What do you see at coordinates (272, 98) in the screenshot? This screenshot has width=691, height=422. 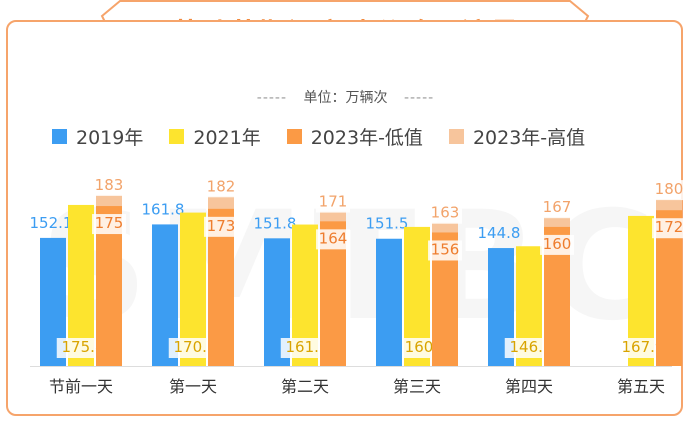 I see `unit-dash-left: -----` at bounding box center [272, 98].